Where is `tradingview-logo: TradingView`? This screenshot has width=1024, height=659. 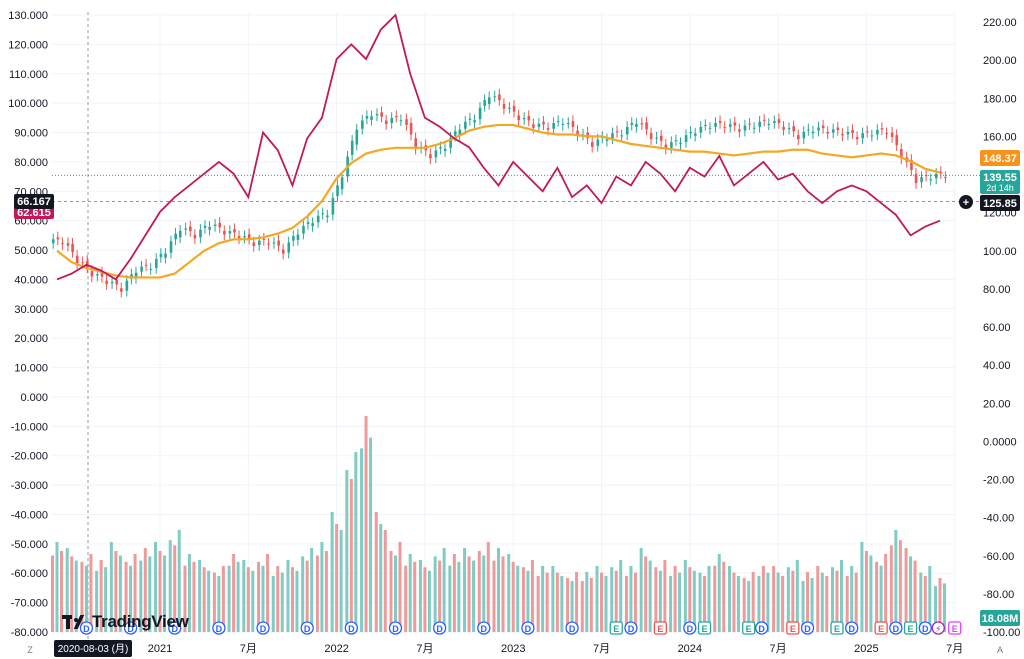
tradingview-logo: TradingView is located at coordinates (125, 622).